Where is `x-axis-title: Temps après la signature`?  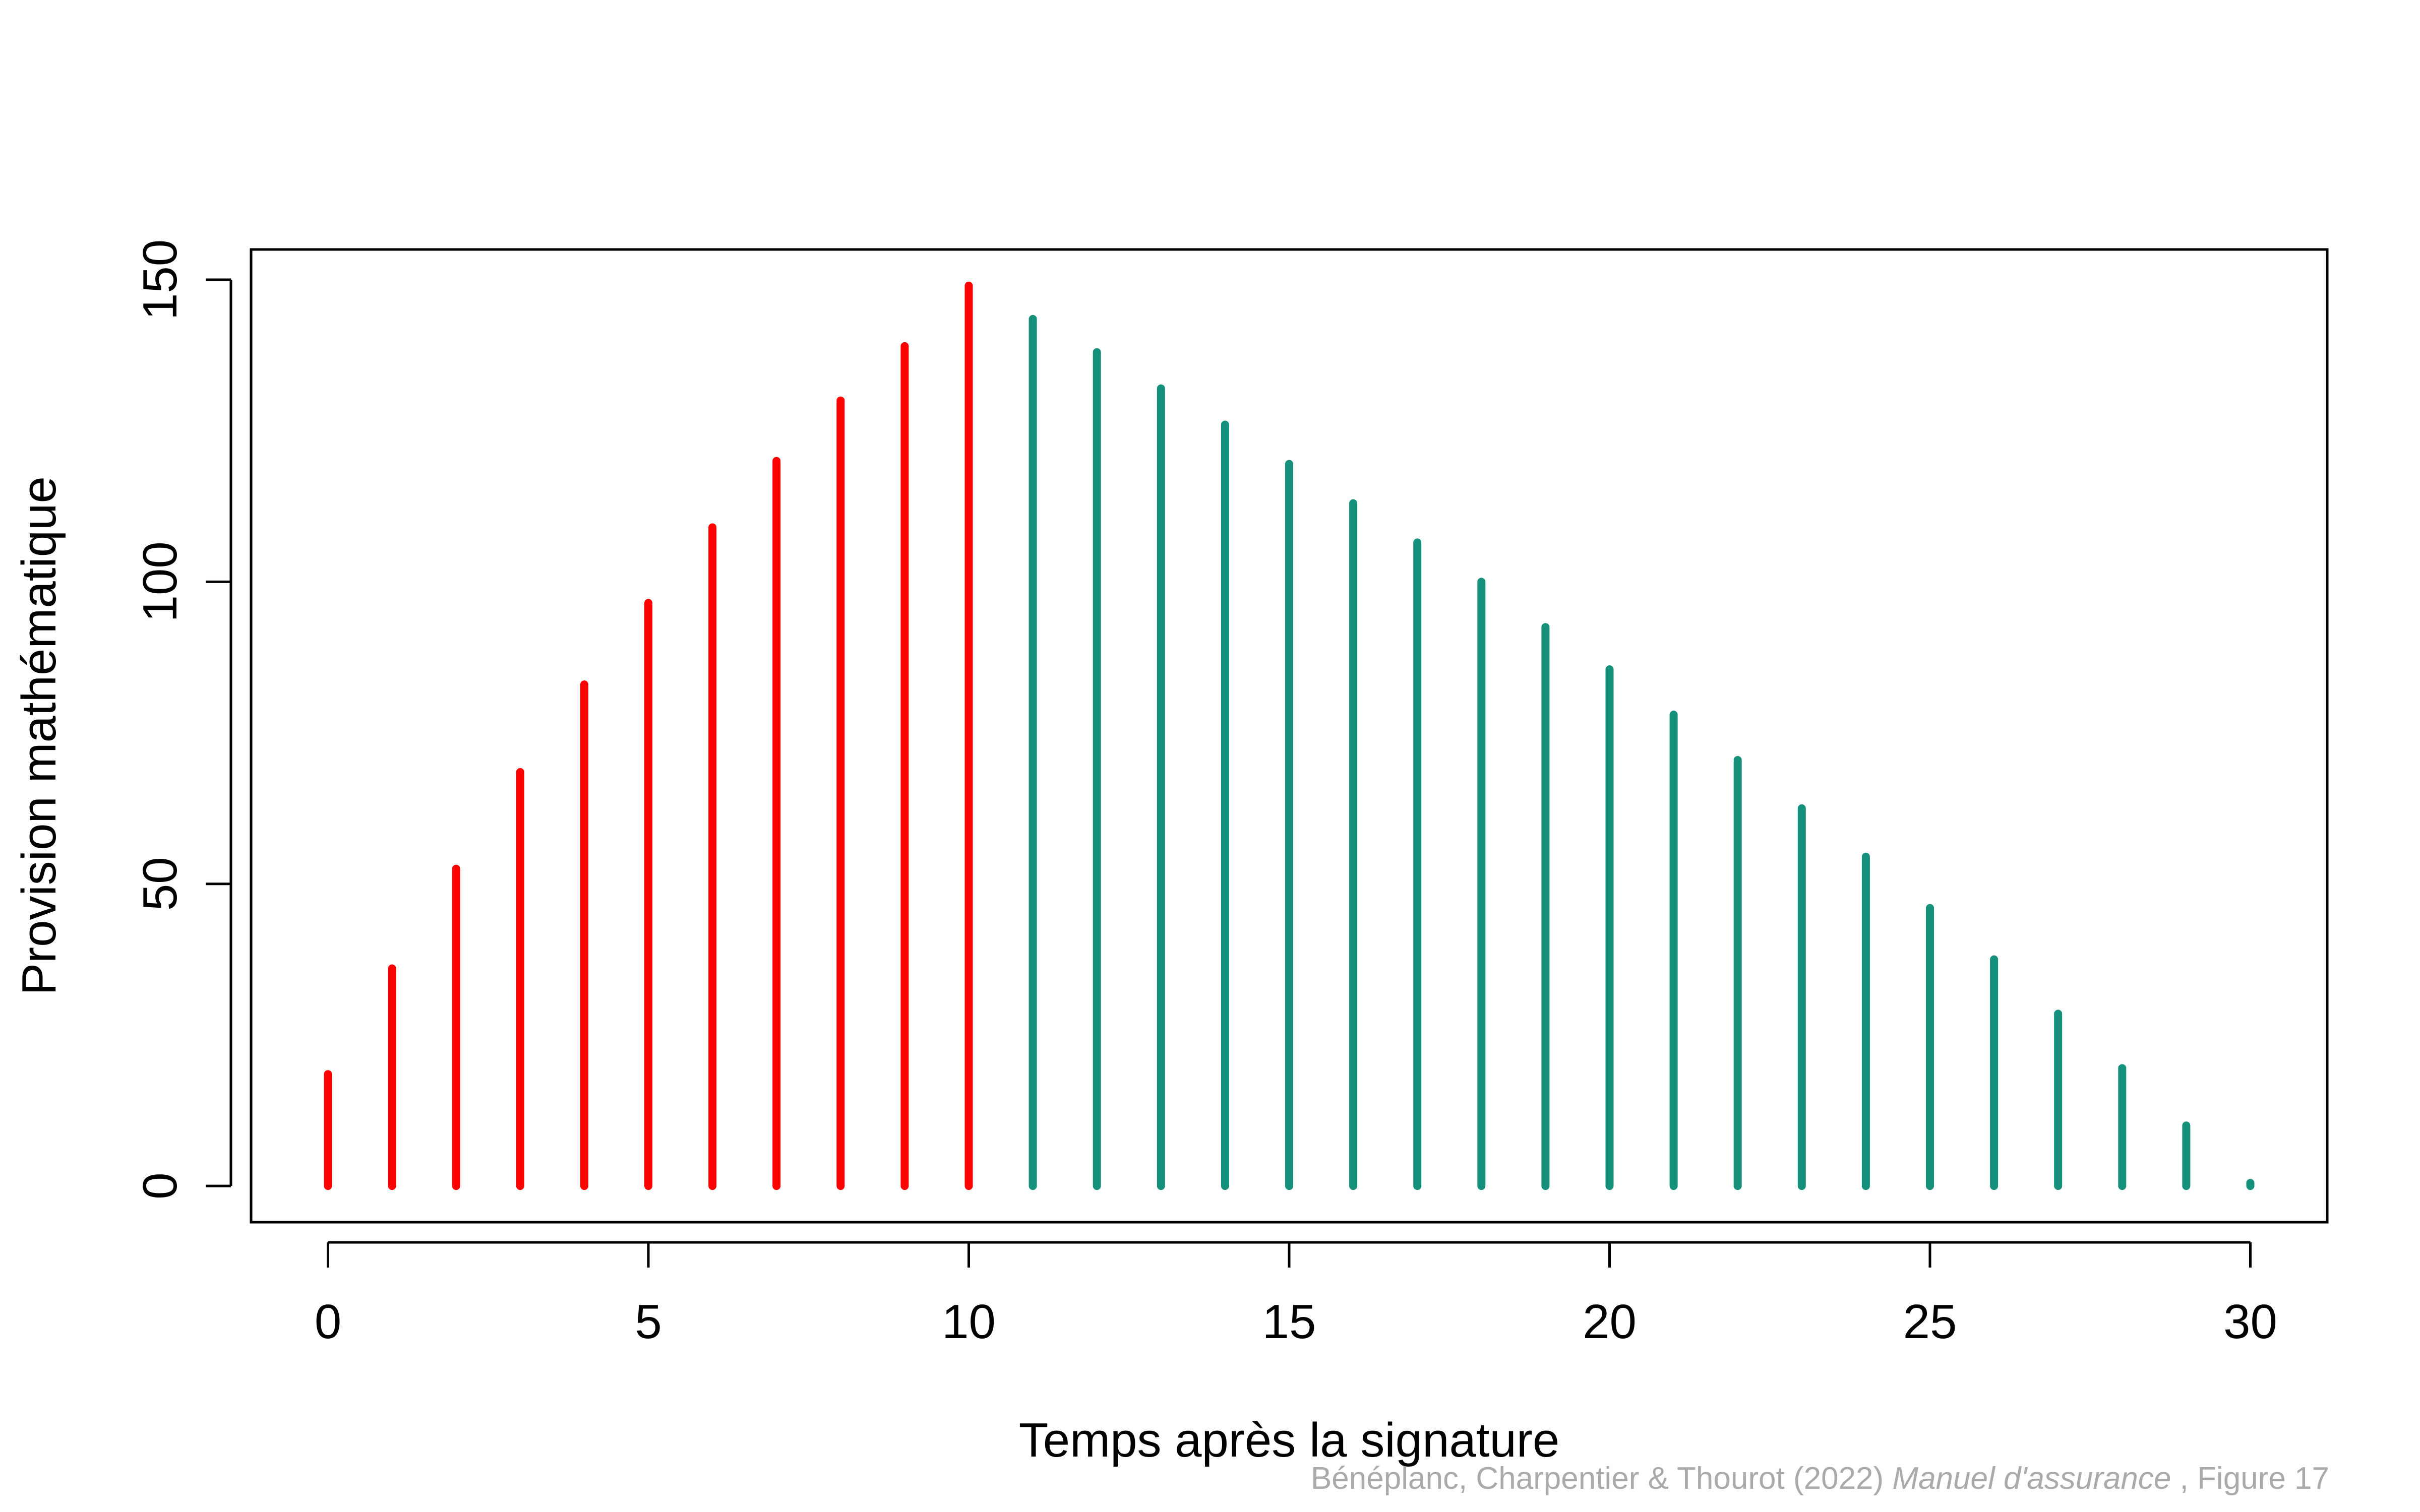
x-axis-title: Temps après la signature is located at coordinates (1289, 1440).